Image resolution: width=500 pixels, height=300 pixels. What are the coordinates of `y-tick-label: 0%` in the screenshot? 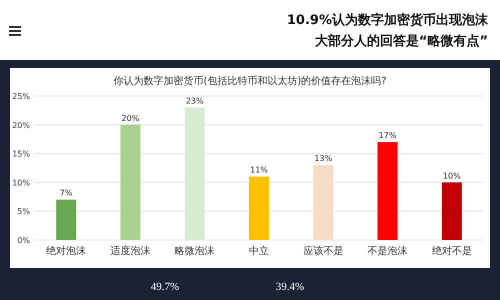 It's located at (23, 240).